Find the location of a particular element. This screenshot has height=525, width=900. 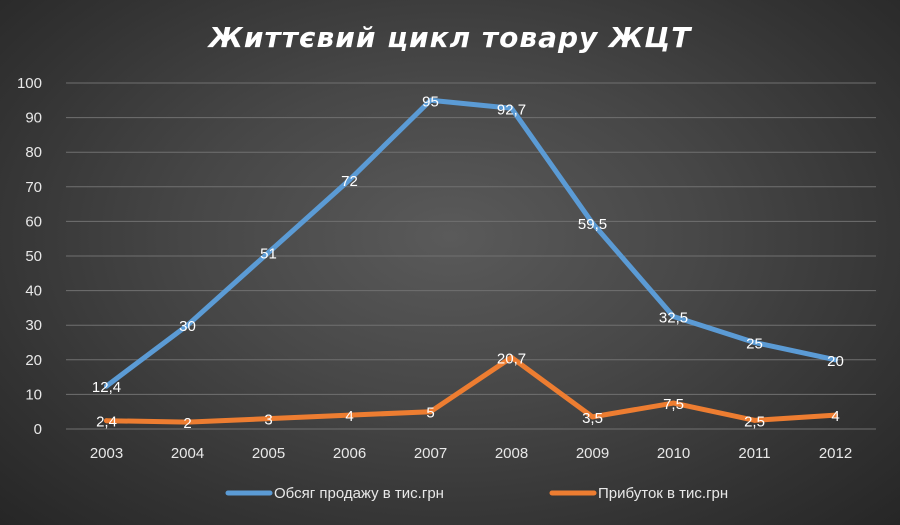

data-label: 5 is located at coordinates (430, 413).